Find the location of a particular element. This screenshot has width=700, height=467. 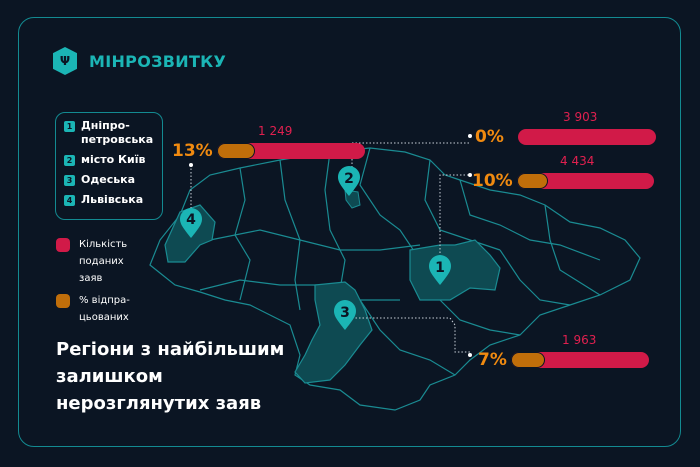

svg-text: 2 is located at coordinates (349, 179).